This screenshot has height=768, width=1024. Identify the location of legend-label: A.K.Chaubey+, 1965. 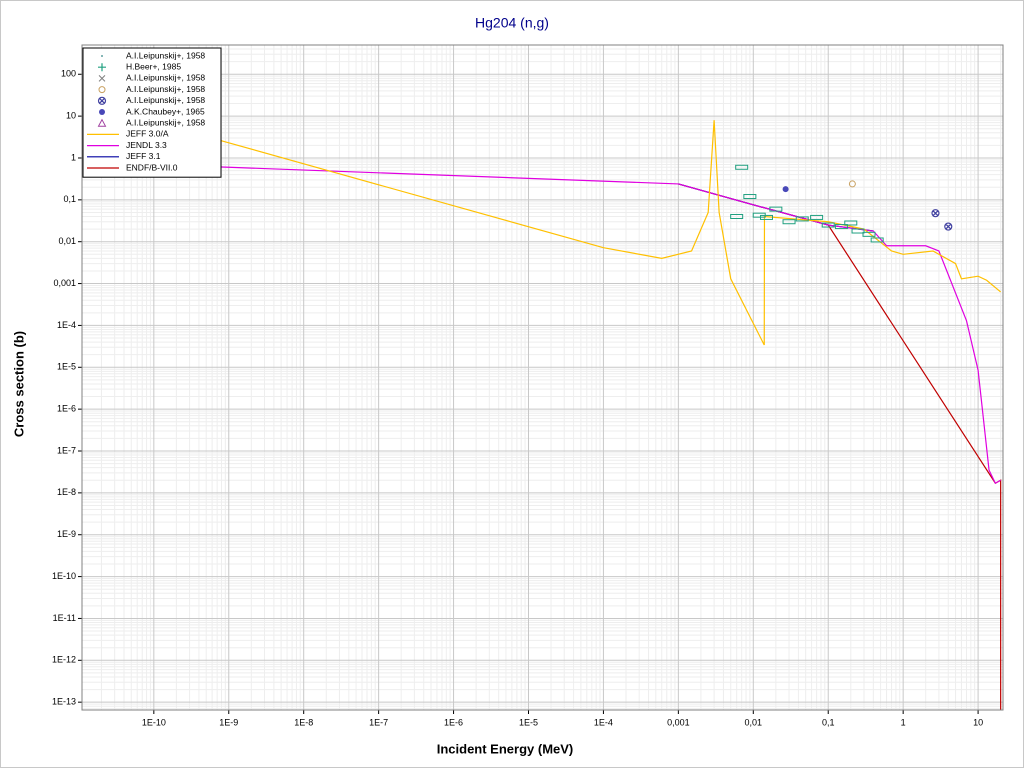
(165, 111).